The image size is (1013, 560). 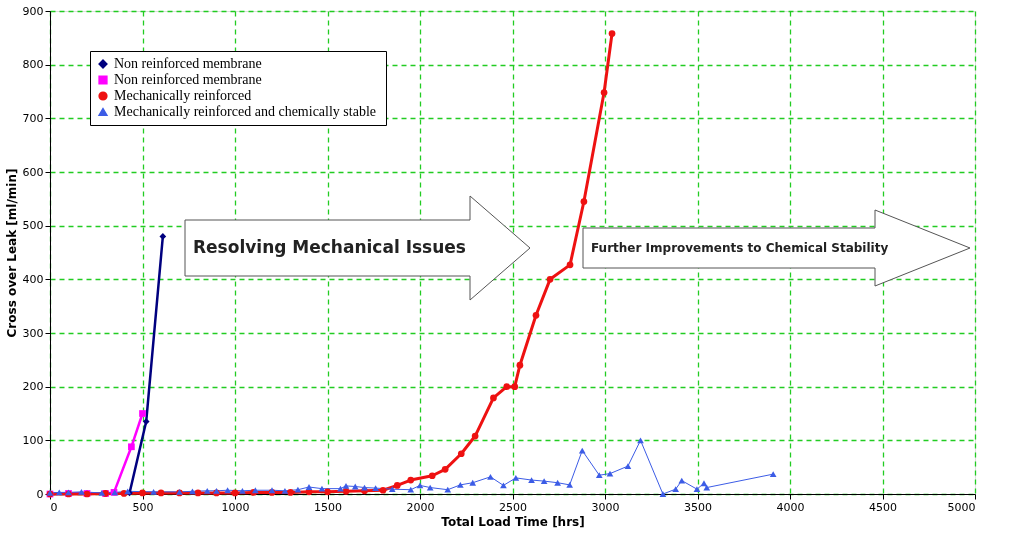 What do you see at coordinates (790, 507) in the screenshot?
I see `x-tick-label: 4000` at bounding box center [790, 507].